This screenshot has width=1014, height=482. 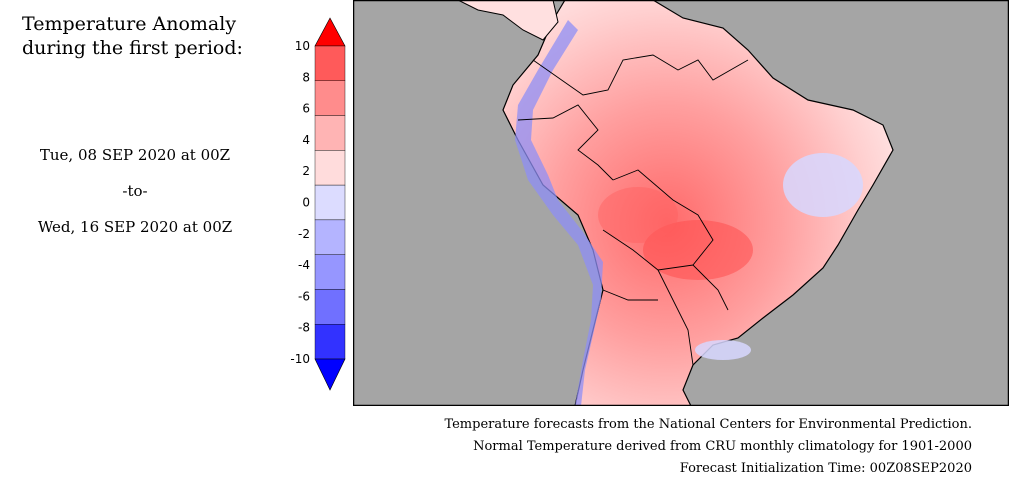 I want to click on scale-label: 2, so click(x=306, y=171).